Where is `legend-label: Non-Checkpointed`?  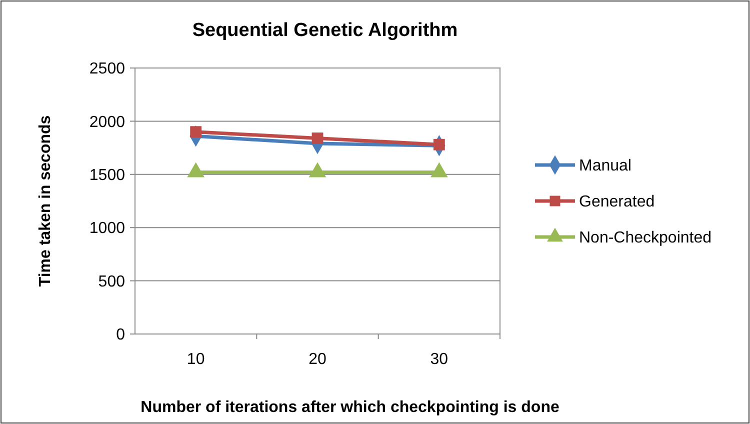 legend-label: Non-Checkpointed is located at coordinates (645, 238).